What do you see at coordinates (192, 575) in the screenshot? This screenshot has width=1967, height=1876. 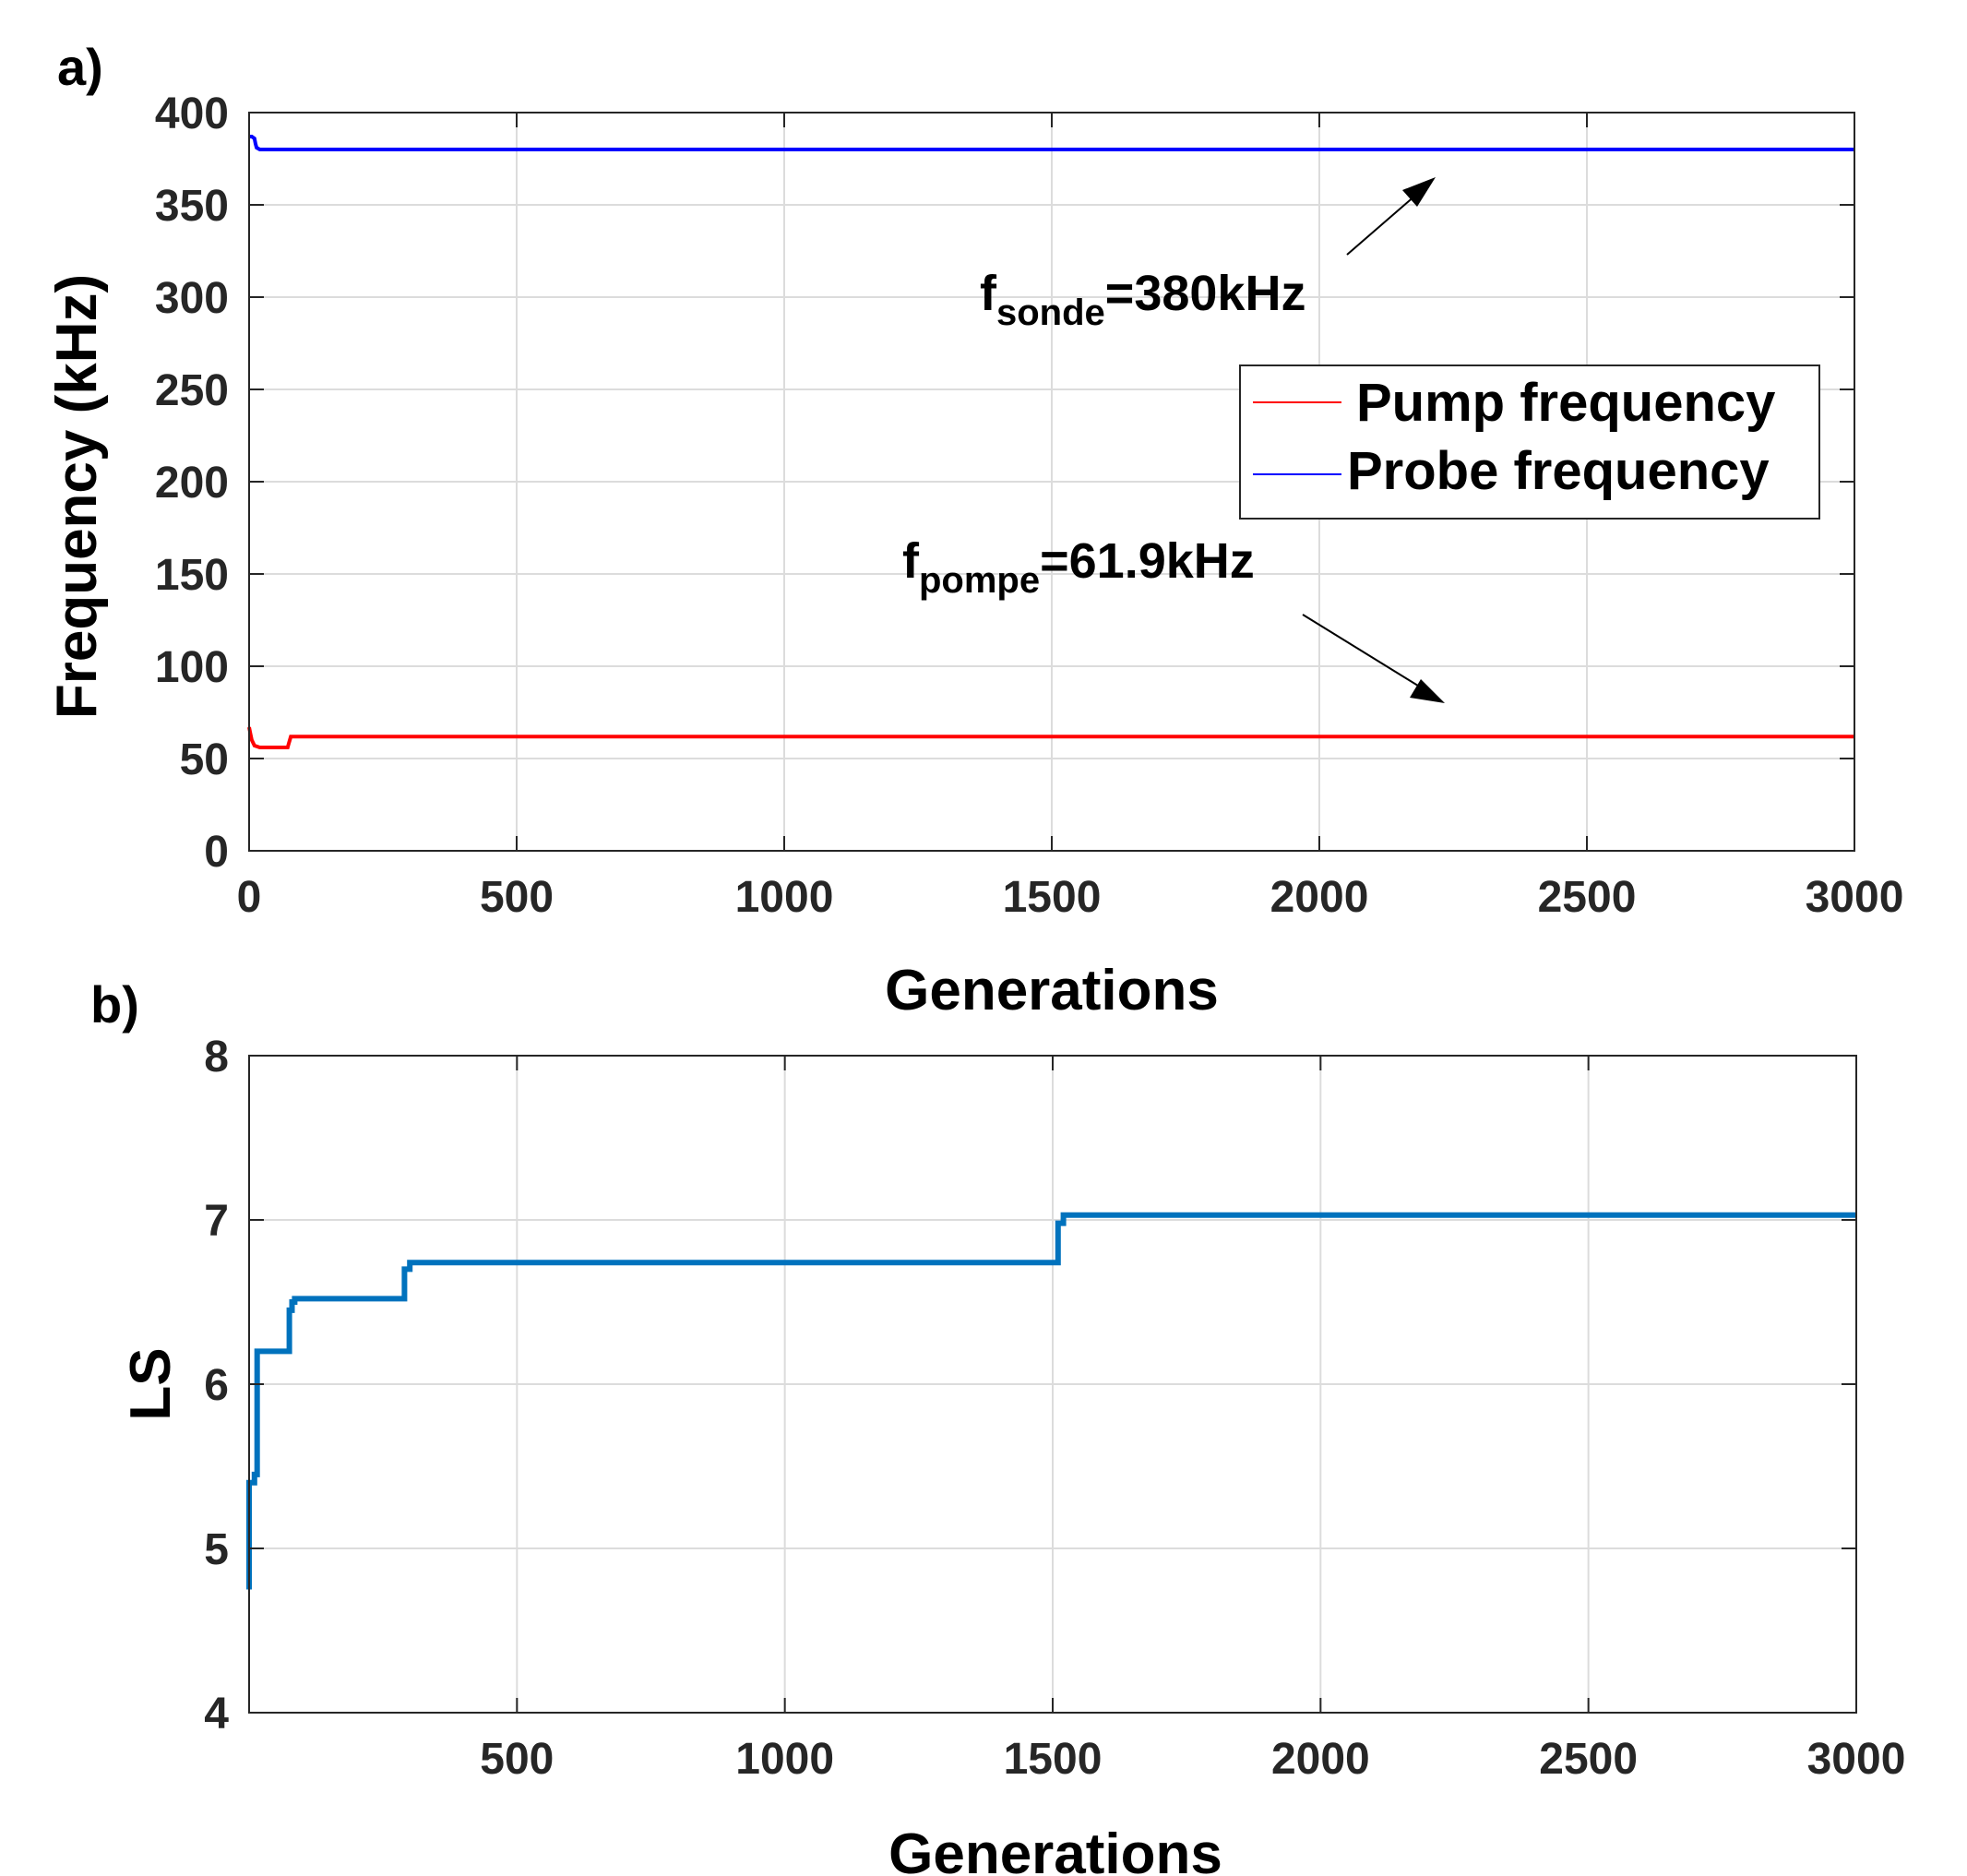 I see `y-tick-label: 150` at bounding box center [192, 575].